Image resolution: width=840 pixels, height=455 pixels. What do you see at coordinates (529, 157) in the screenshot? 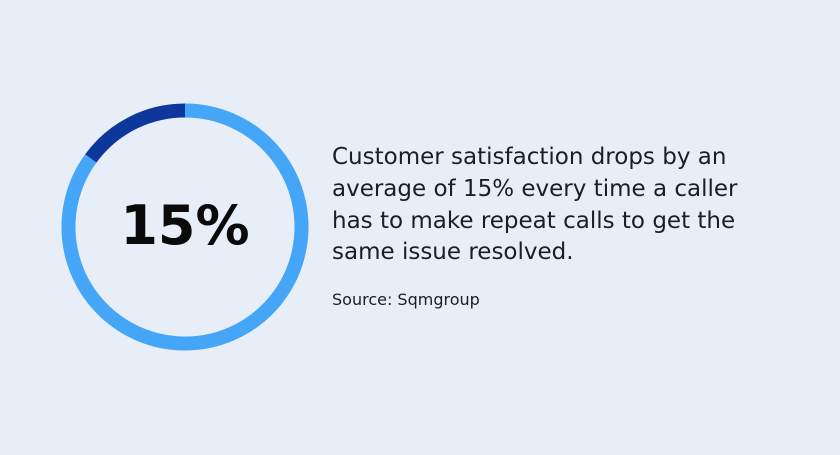
I see `caption-line: Customer satisfaction drops by an` at bounding box center [529, 157].